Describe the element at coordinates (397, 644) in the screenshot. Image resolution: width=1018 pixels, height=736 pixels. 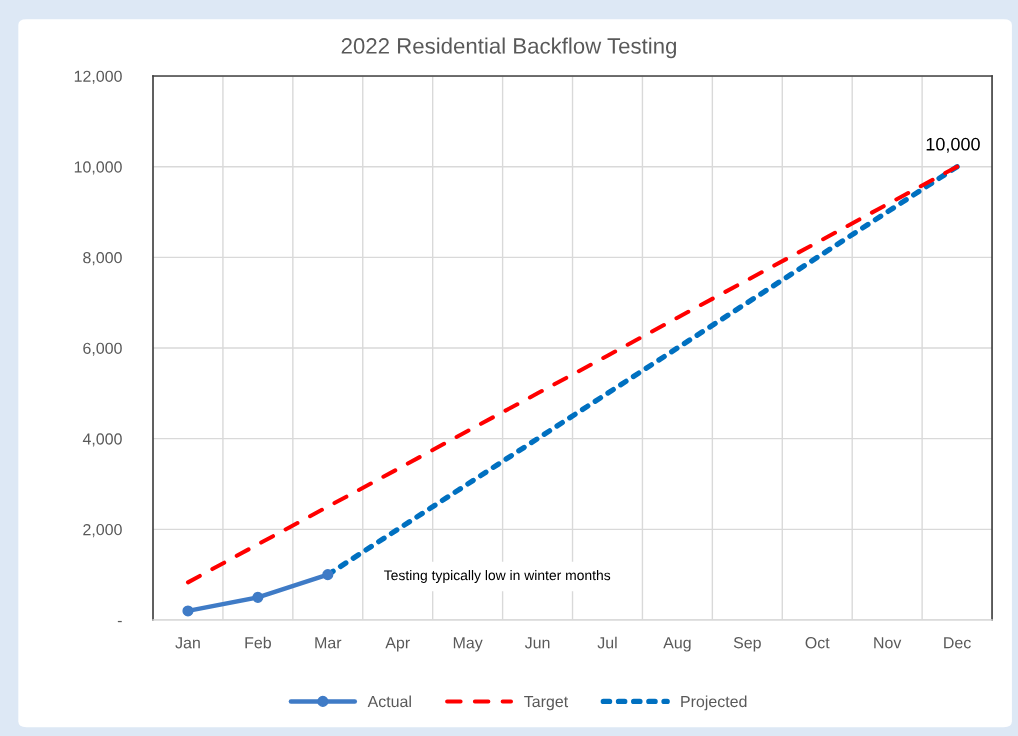
I see `x-tick-label: Apr` at that location.